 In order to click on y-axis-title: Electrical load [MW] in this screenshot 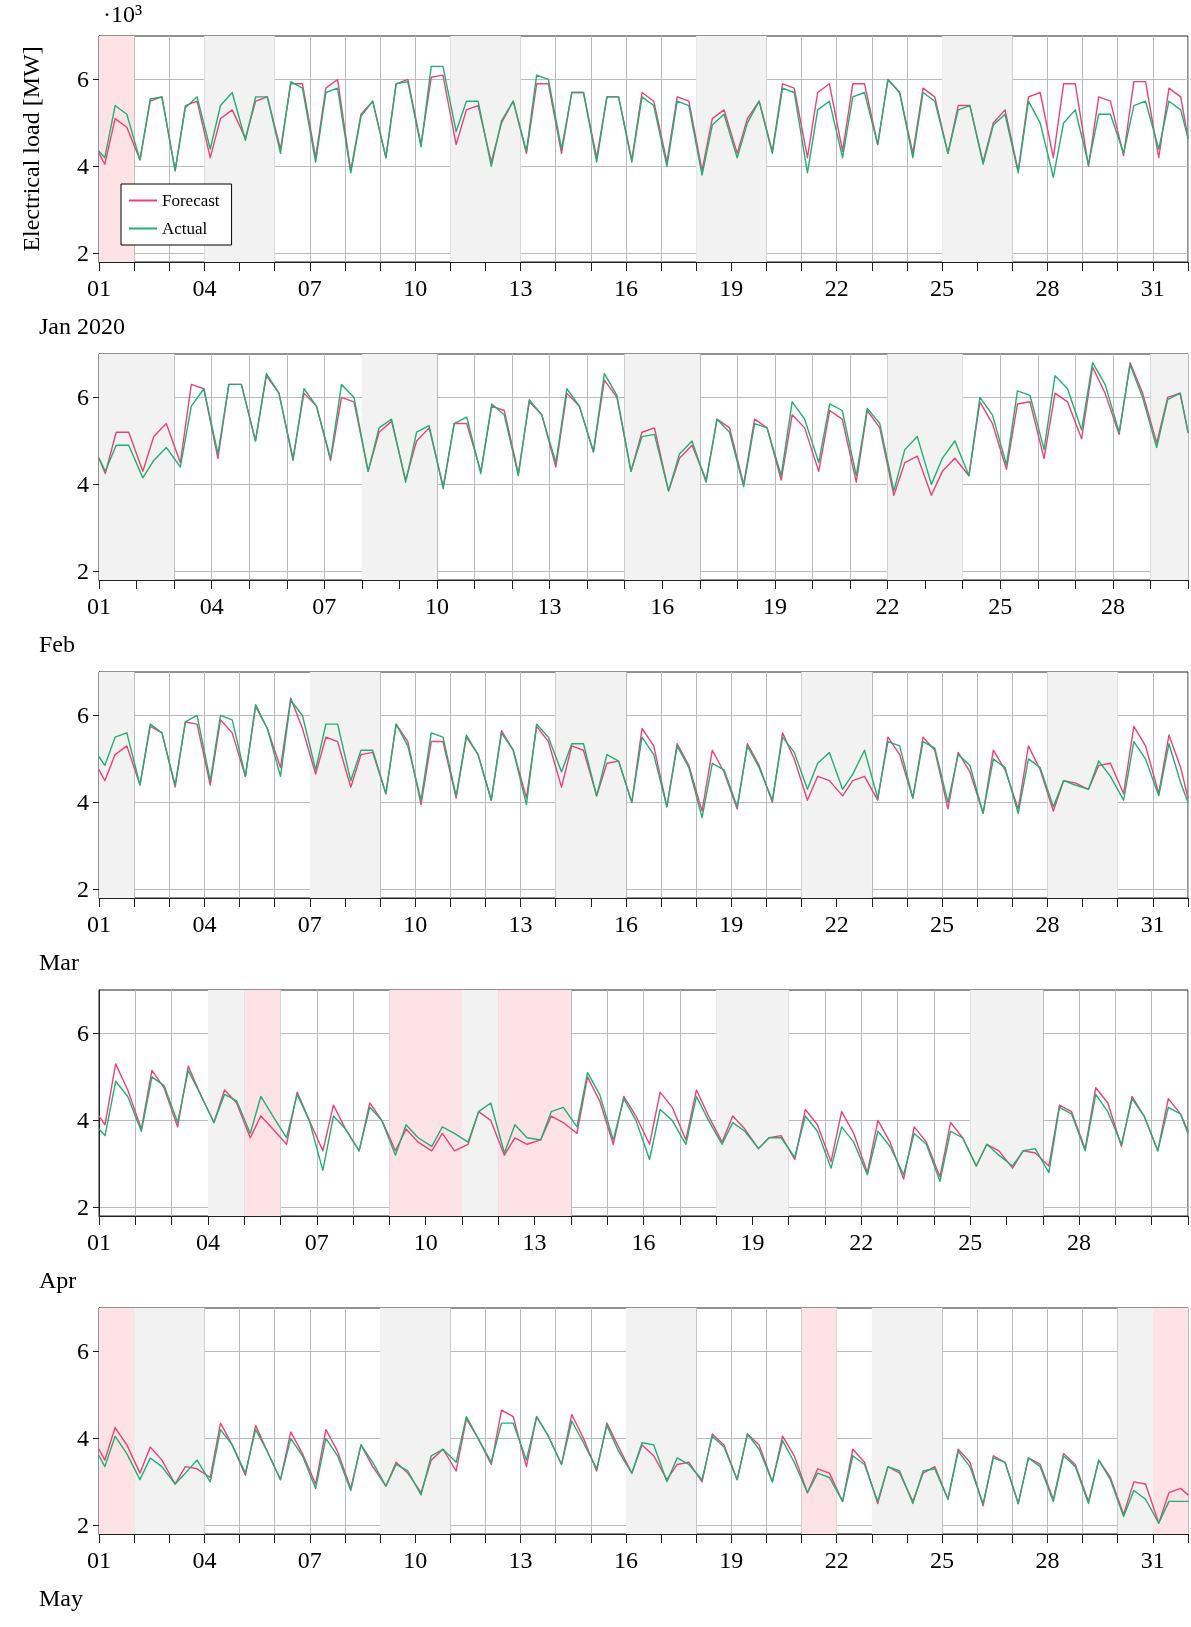, I will do `click(31, 149)`.